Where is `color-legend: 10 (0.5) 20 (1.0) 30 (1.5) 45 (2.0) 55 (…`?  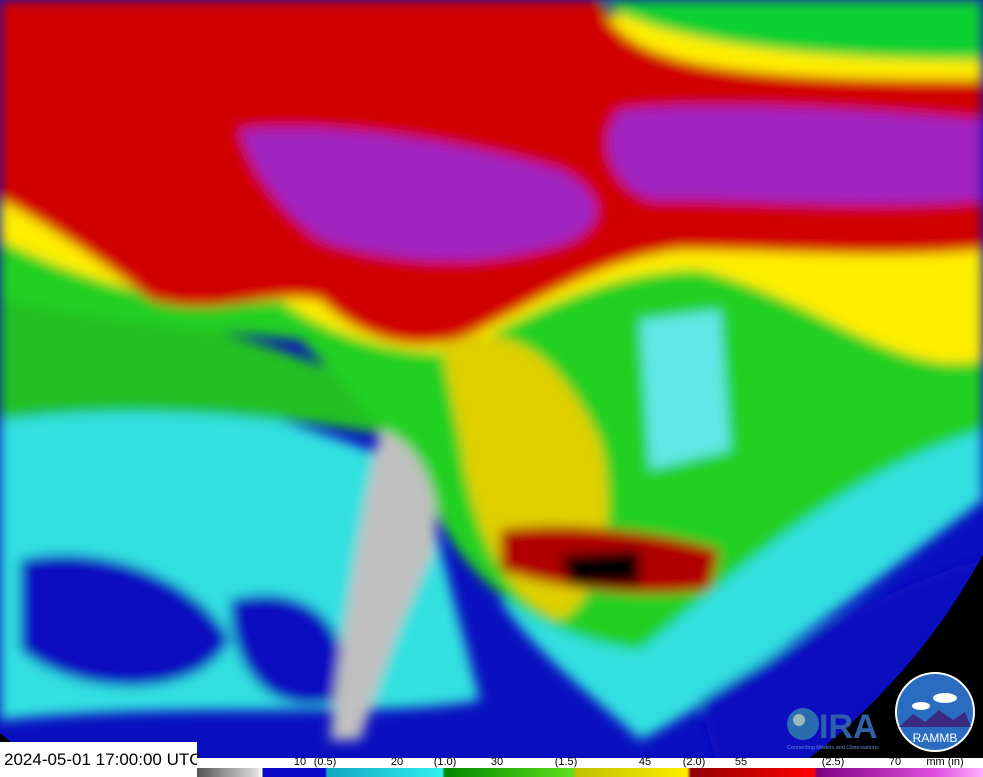 color-legend: 10 (0.5) 20 (1.0) 30 (1.5) 45 (2.0) 55 (… is located at coordinates (590, 766).